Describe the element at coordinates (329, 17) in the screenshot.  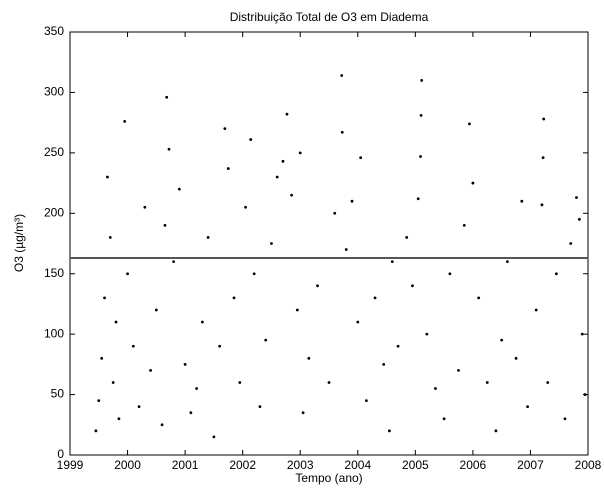
I see `chart-title: Distribuição Total de O3 em Diadema` at that location.